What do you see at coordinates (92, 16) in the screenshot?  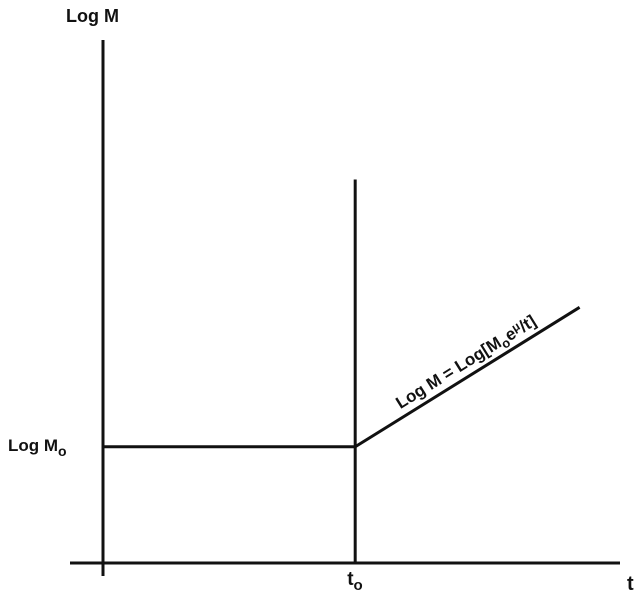 I see `y-axis-label: Log M` at bounding box center [92, 16].